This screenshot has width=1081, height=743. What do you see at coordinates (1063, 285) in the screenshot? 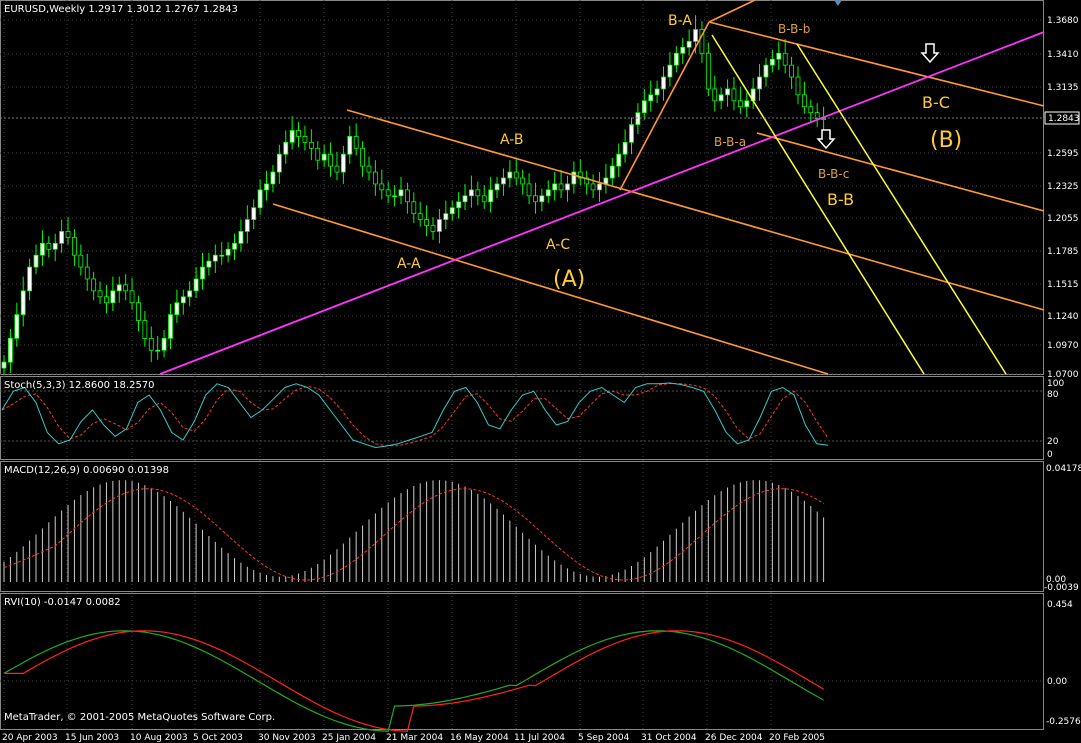
I see `price-scale-label: 1.1515` at bounding box center [1063, 285].